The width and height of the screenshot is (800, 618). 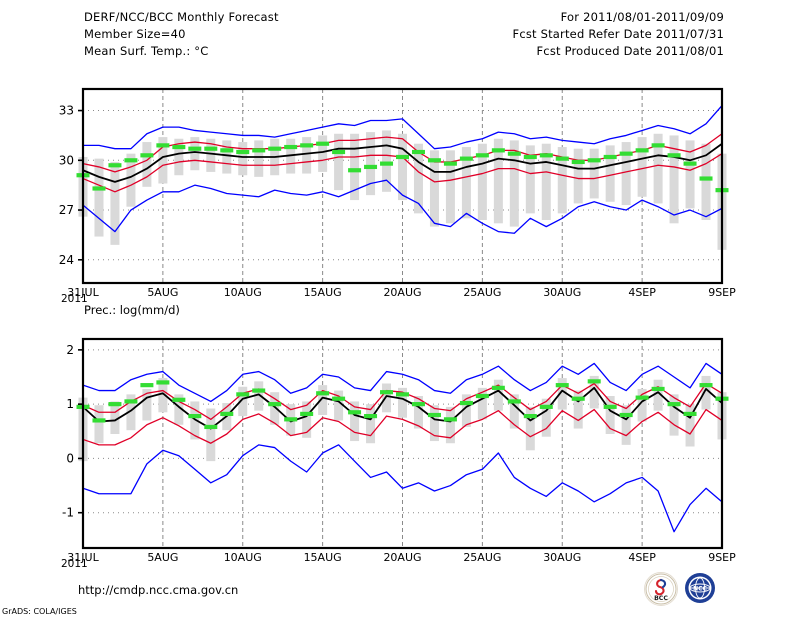 I want to click on series-lower-quartile, so click(x=402, y=427).